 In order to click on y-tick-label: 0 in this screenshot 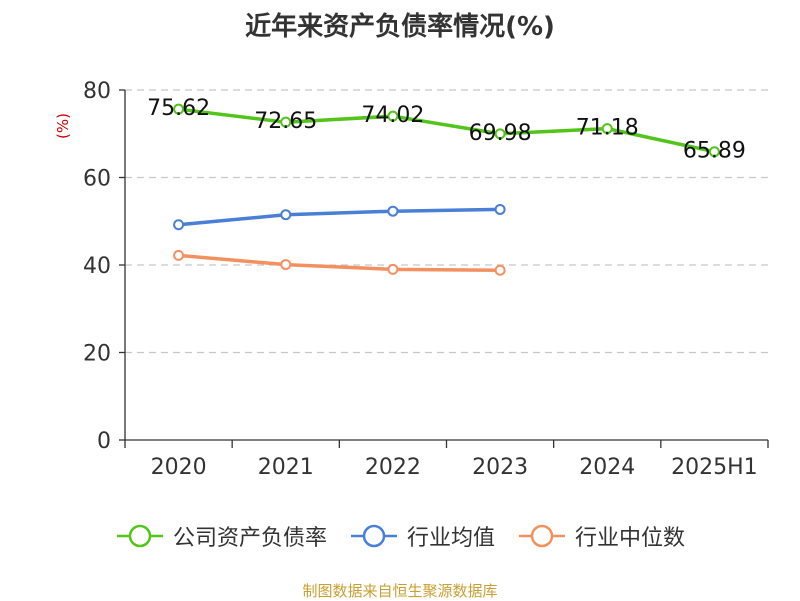, I will do `click(104, 441)`.